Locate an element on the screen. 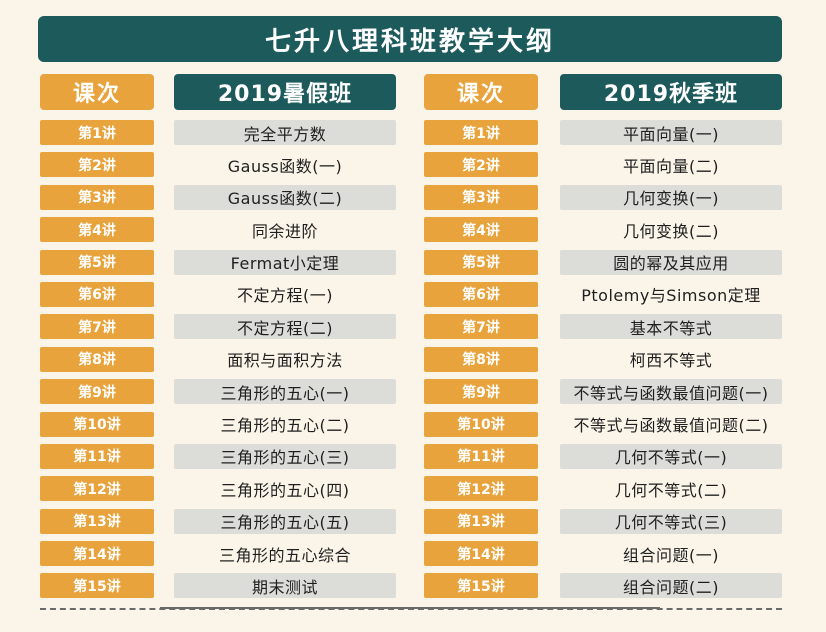 The height and width of the screenshot is (632, 826). autumn-topic: 平面向量(一) is located at coordinates (671, 132).